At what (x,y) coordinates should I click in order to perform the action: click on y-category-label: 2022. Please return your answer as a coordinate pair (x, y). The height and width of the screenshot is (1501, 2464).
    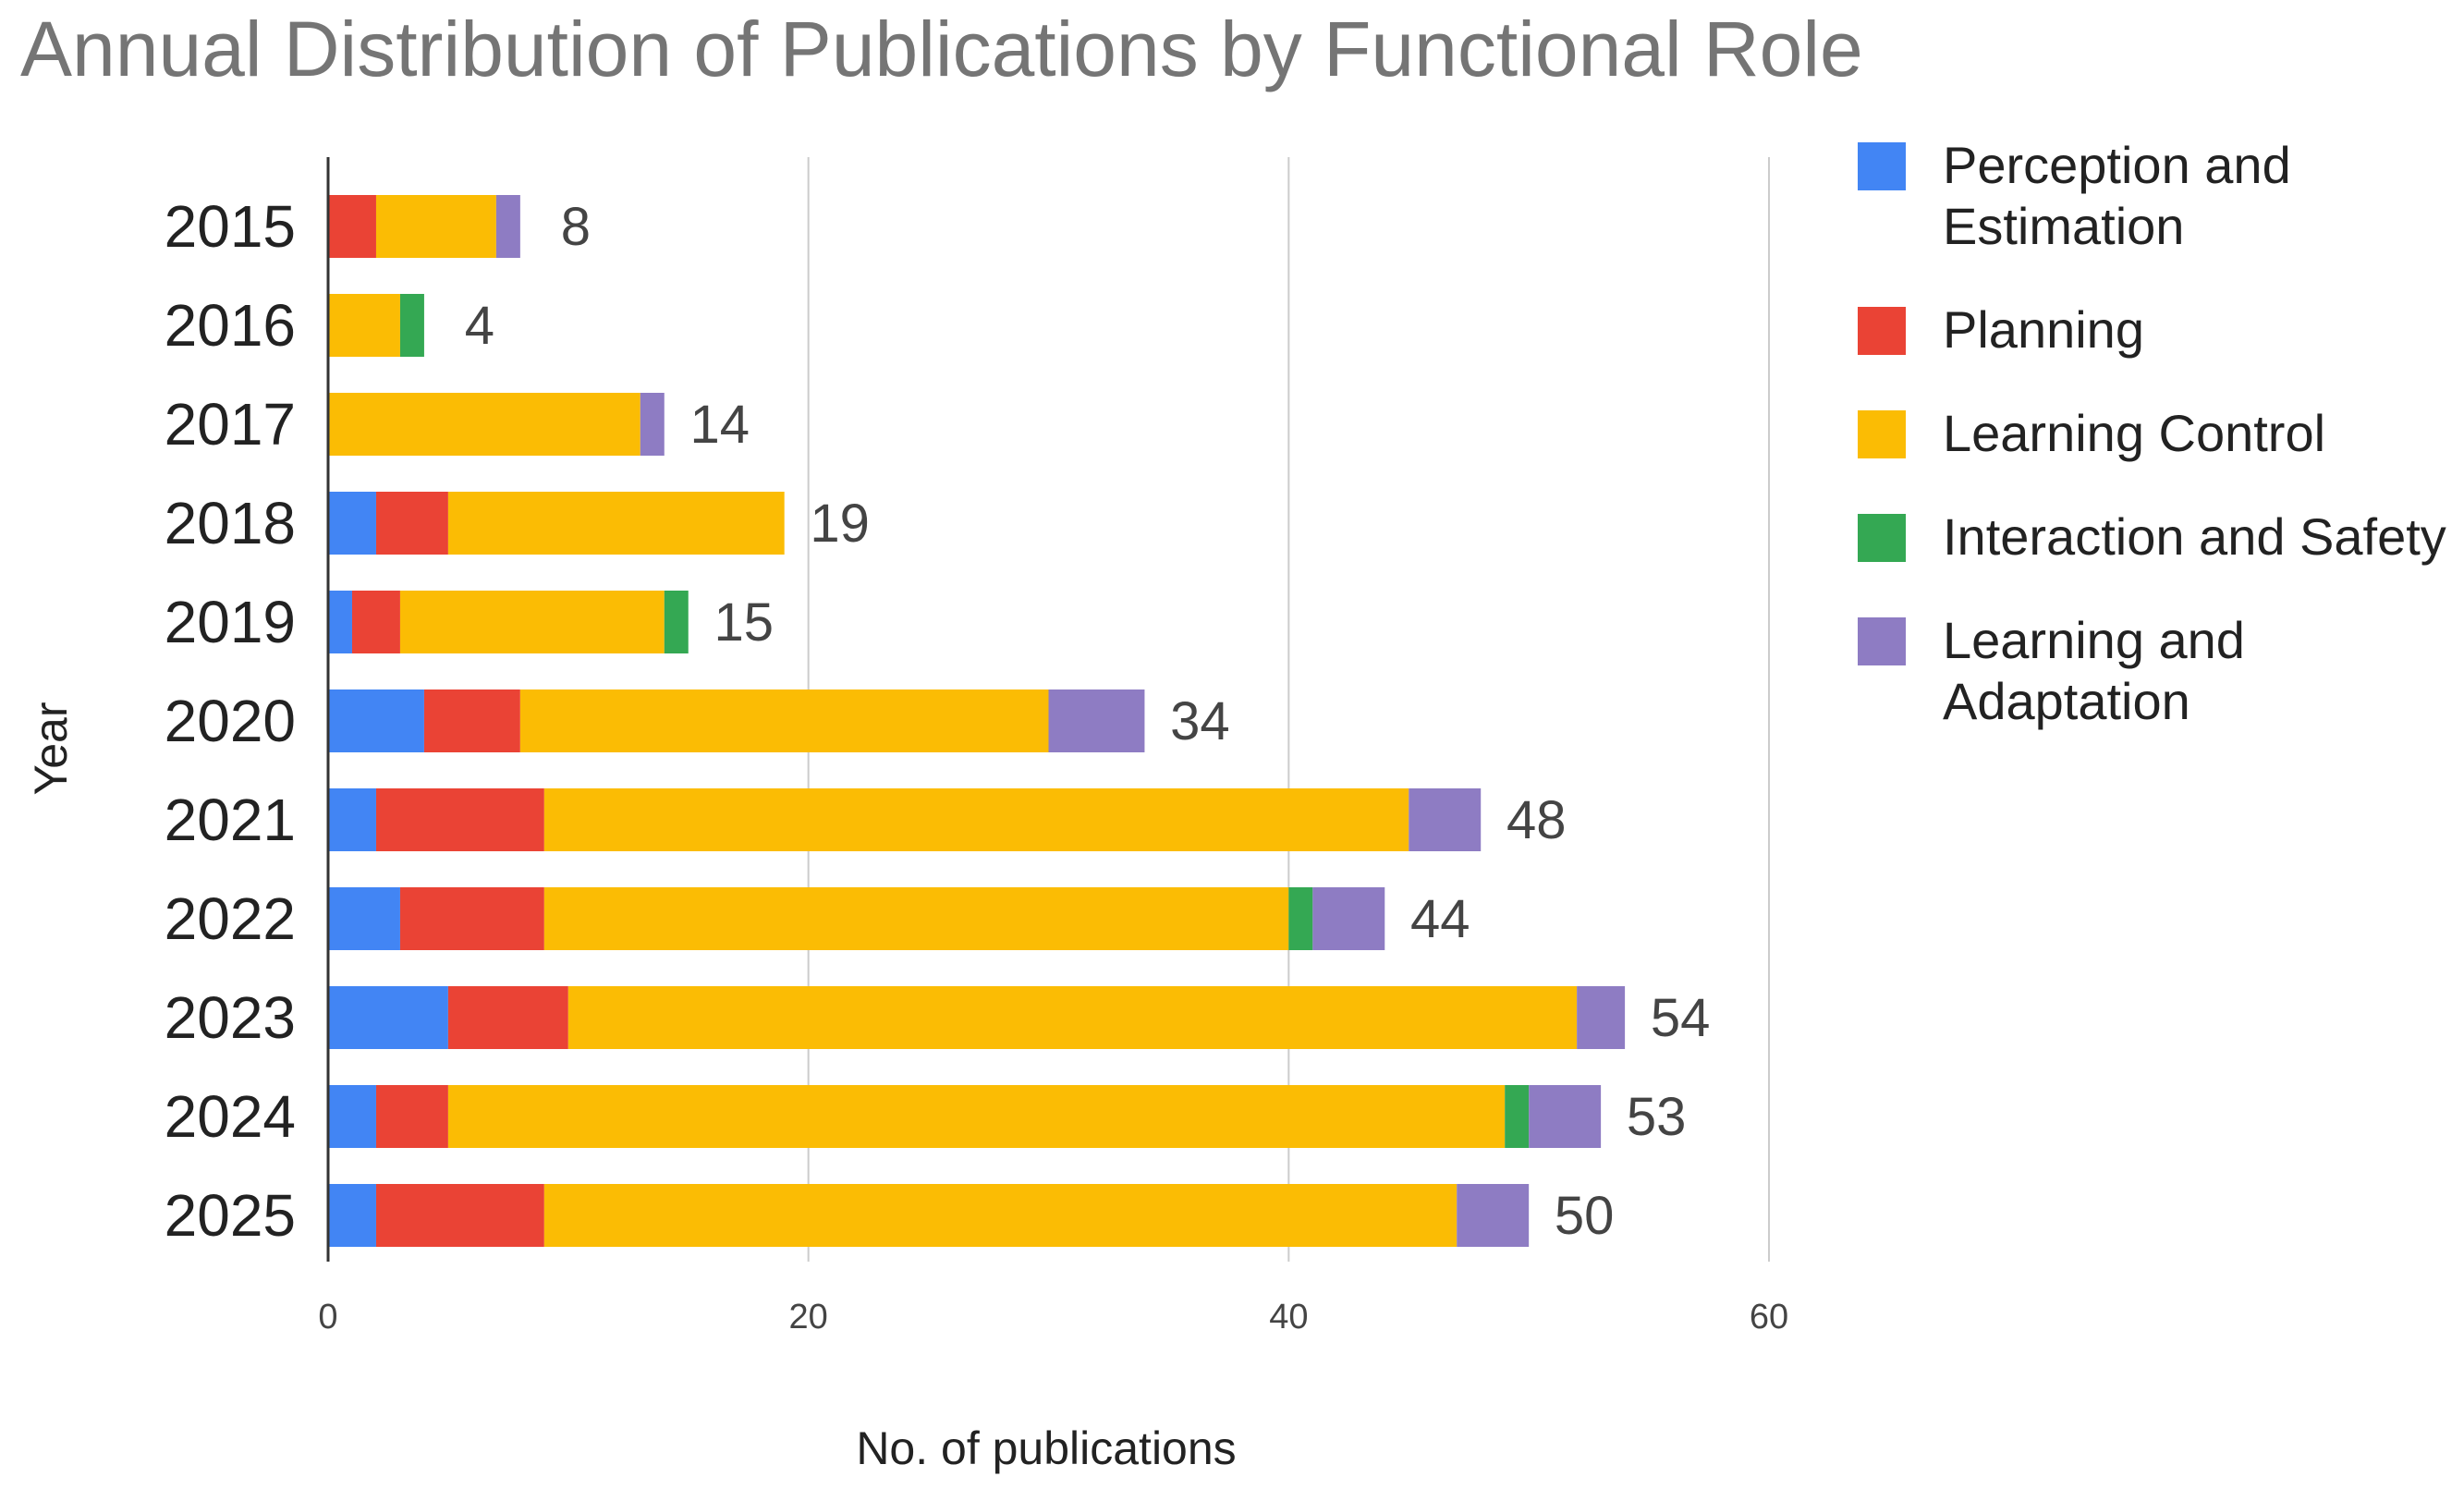
    Looking at the image, I should click on (230, 919).